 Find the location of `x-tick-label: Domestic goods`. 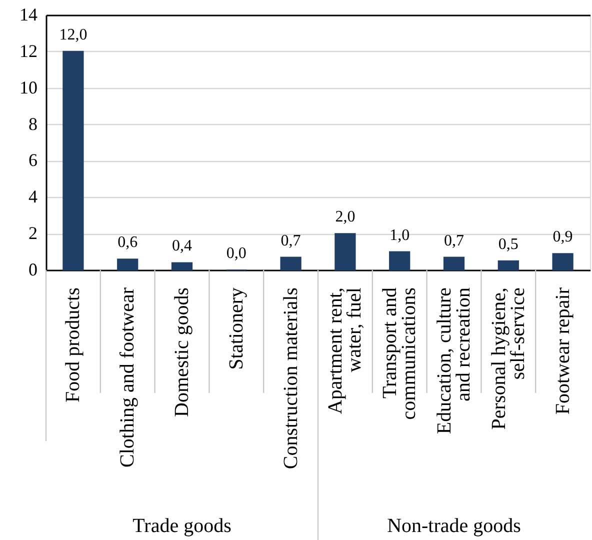

x-tick-label: Domestic goods is located at coordinates (182, 352).